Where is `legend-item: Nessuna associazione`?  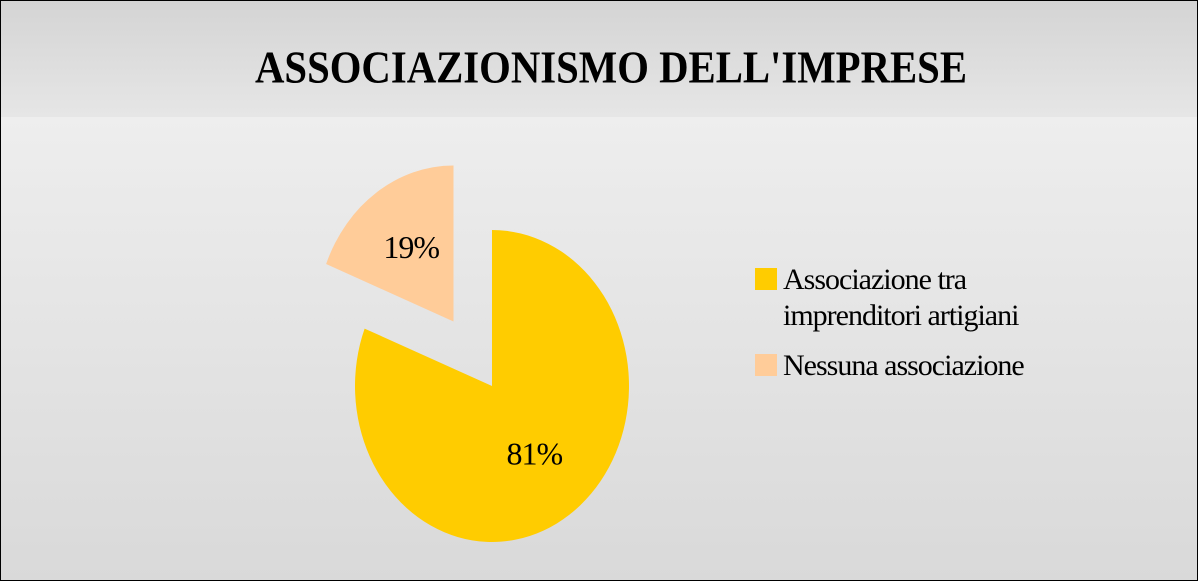
legend-item: Nessuna associazione is located at coordinates (925, 366).